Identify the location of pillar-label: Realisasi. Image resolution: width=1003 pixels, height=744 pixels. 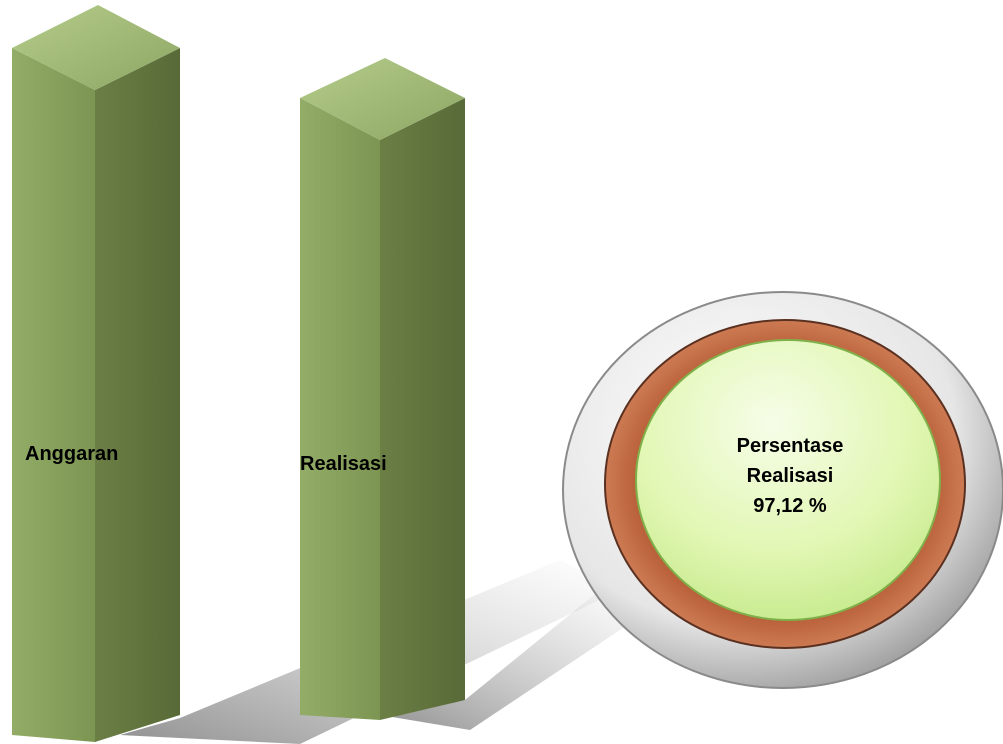
(343, 464).